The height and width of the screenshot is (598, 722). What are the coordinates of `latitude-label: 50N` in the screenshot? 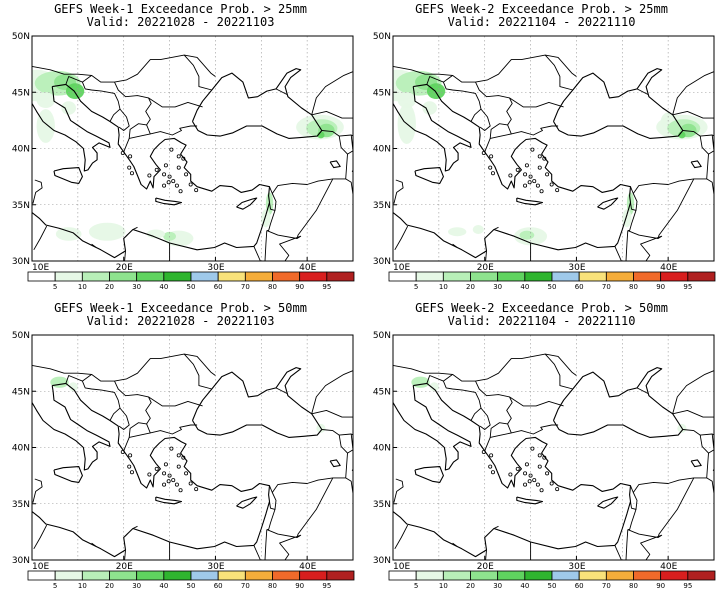 It's located at (382, 336).